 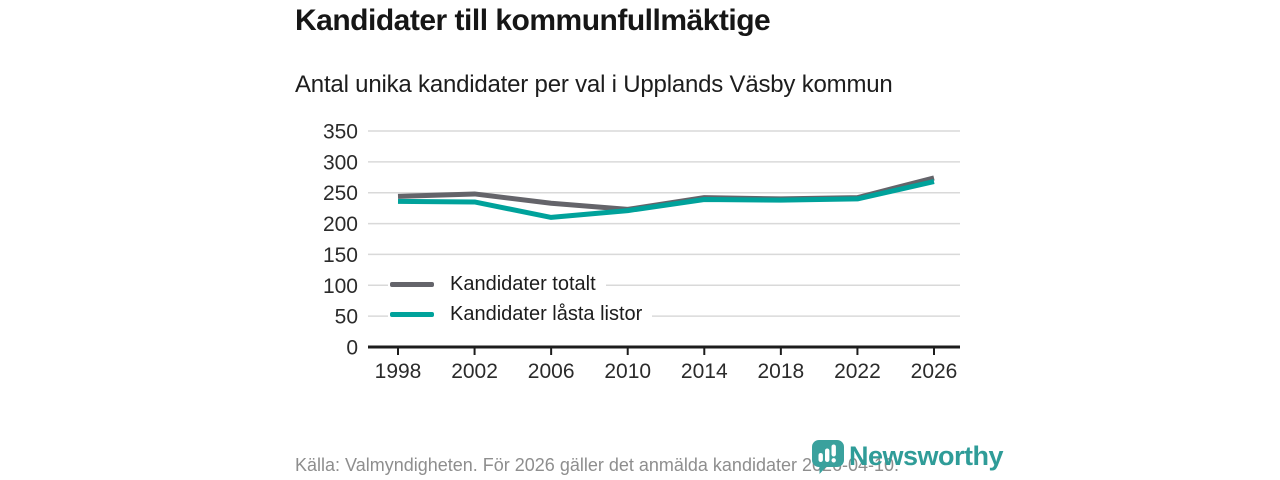 What do you see at coordinates (546, 313) in the screenshot?
I see `legend-label-locked-lists: Kandidater låsta listor` at bounding box center [546, 313].